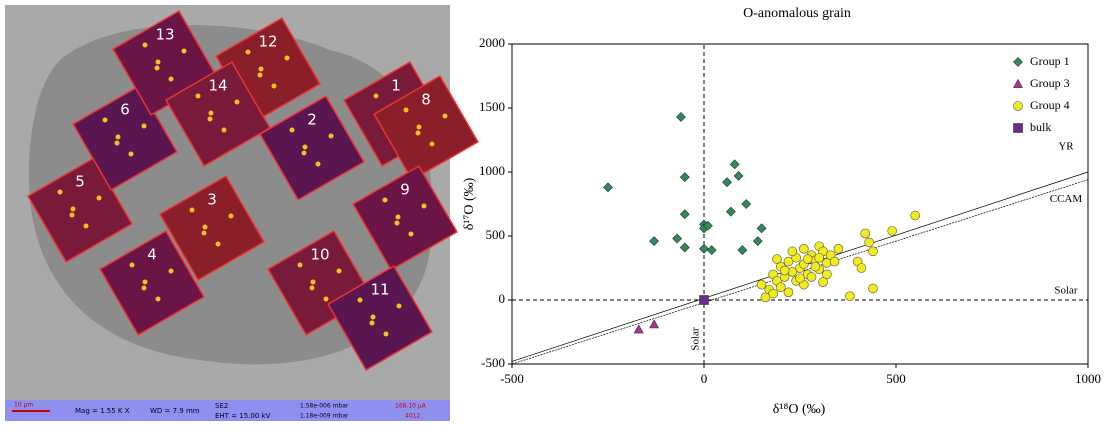  Describe the element at coordinates (324, 416) in the screenshot. I see `info-text: 1.18e-009 mbar` at that location.